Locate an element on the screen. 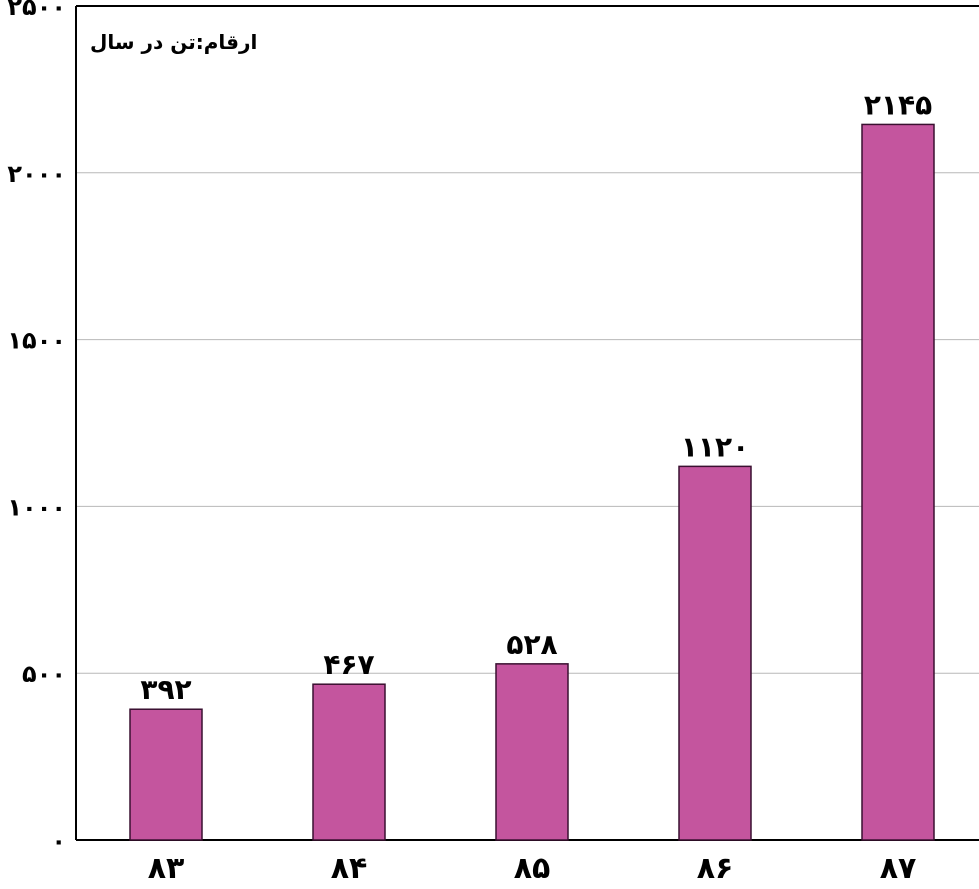  x-category-label: ۸۷ is located at coordinates (898, 867).